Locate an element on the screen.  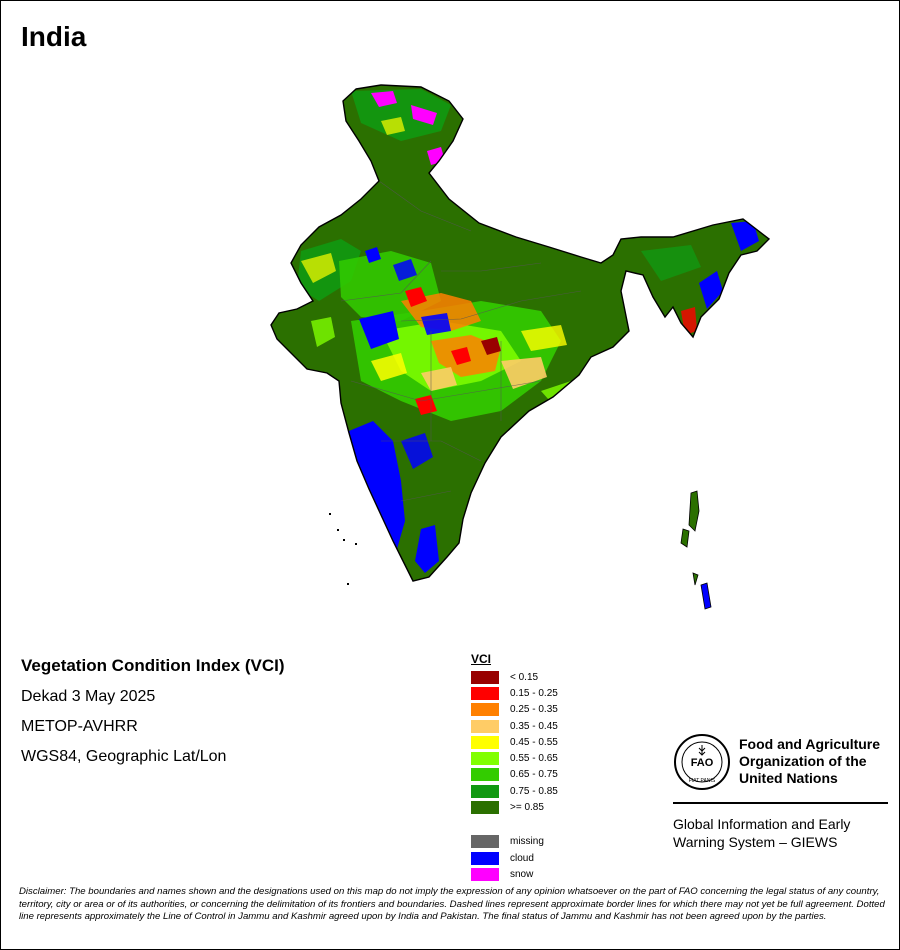
lakshadweep-islands is located at coordinates (343, 549).